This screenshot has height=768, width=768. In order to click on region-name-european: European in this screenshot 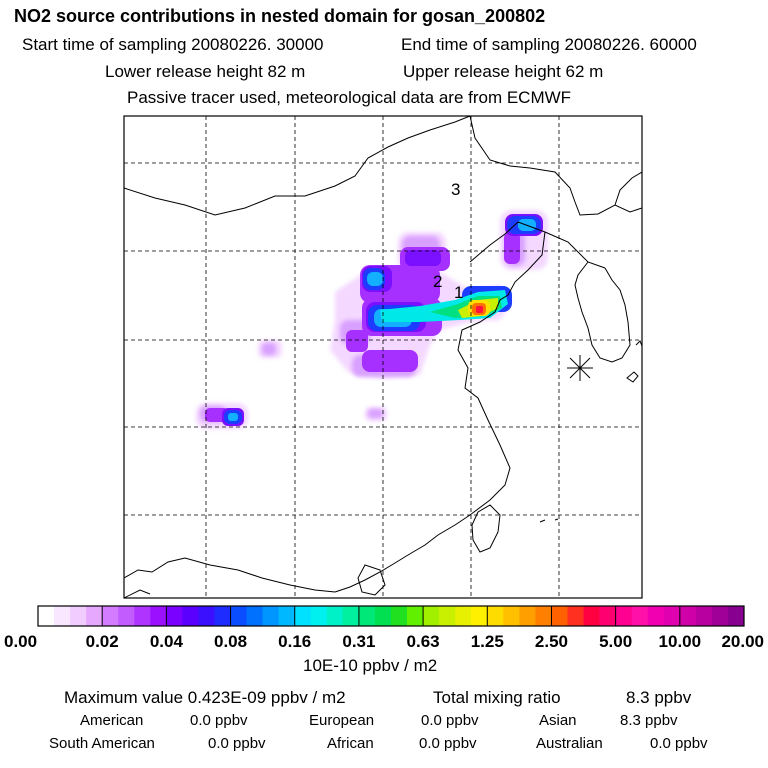, I will do `click(342, 720)`.